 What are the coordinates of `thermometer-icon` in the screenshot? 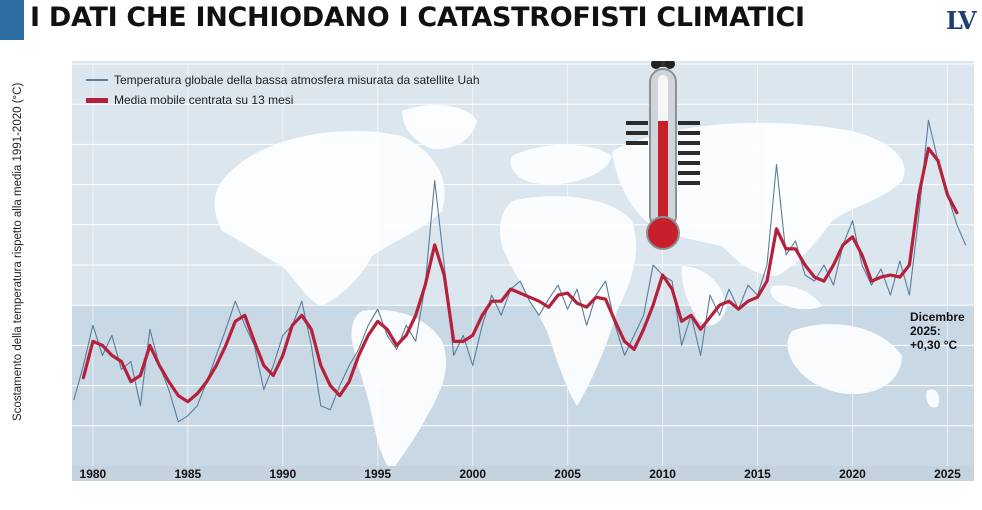 It's located at (663, 155).